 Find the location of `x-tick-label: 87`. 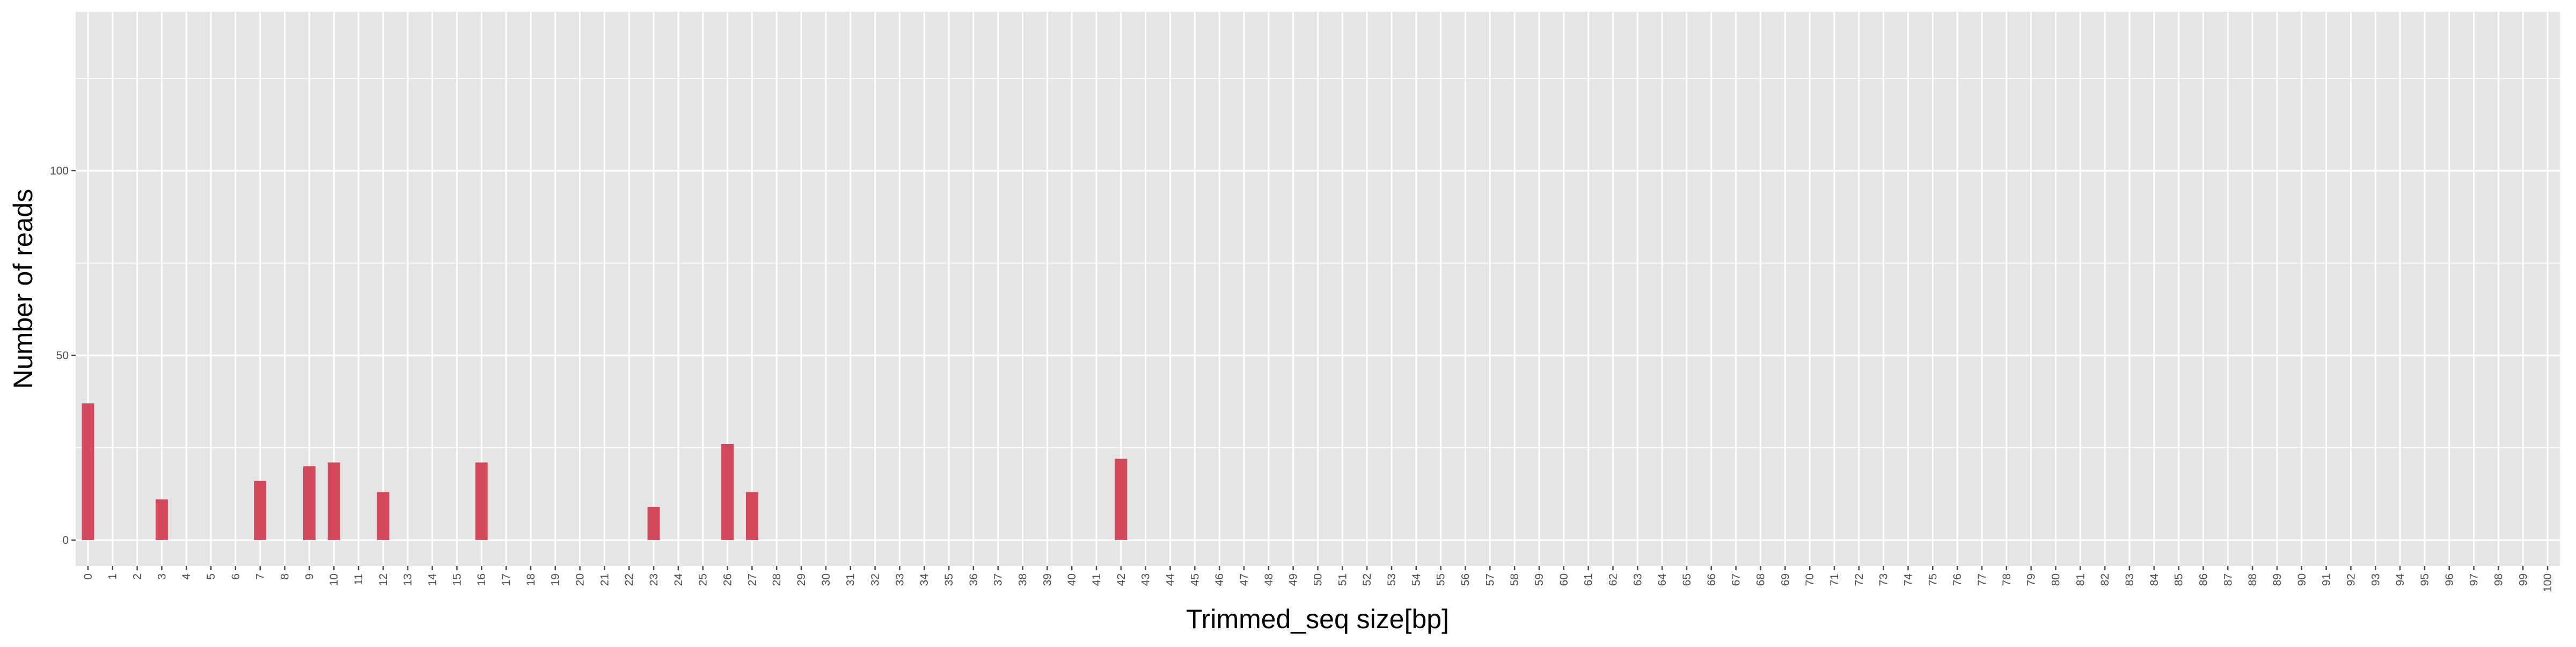

x-tick-label: 87 is located at coordinates (2228, 579).